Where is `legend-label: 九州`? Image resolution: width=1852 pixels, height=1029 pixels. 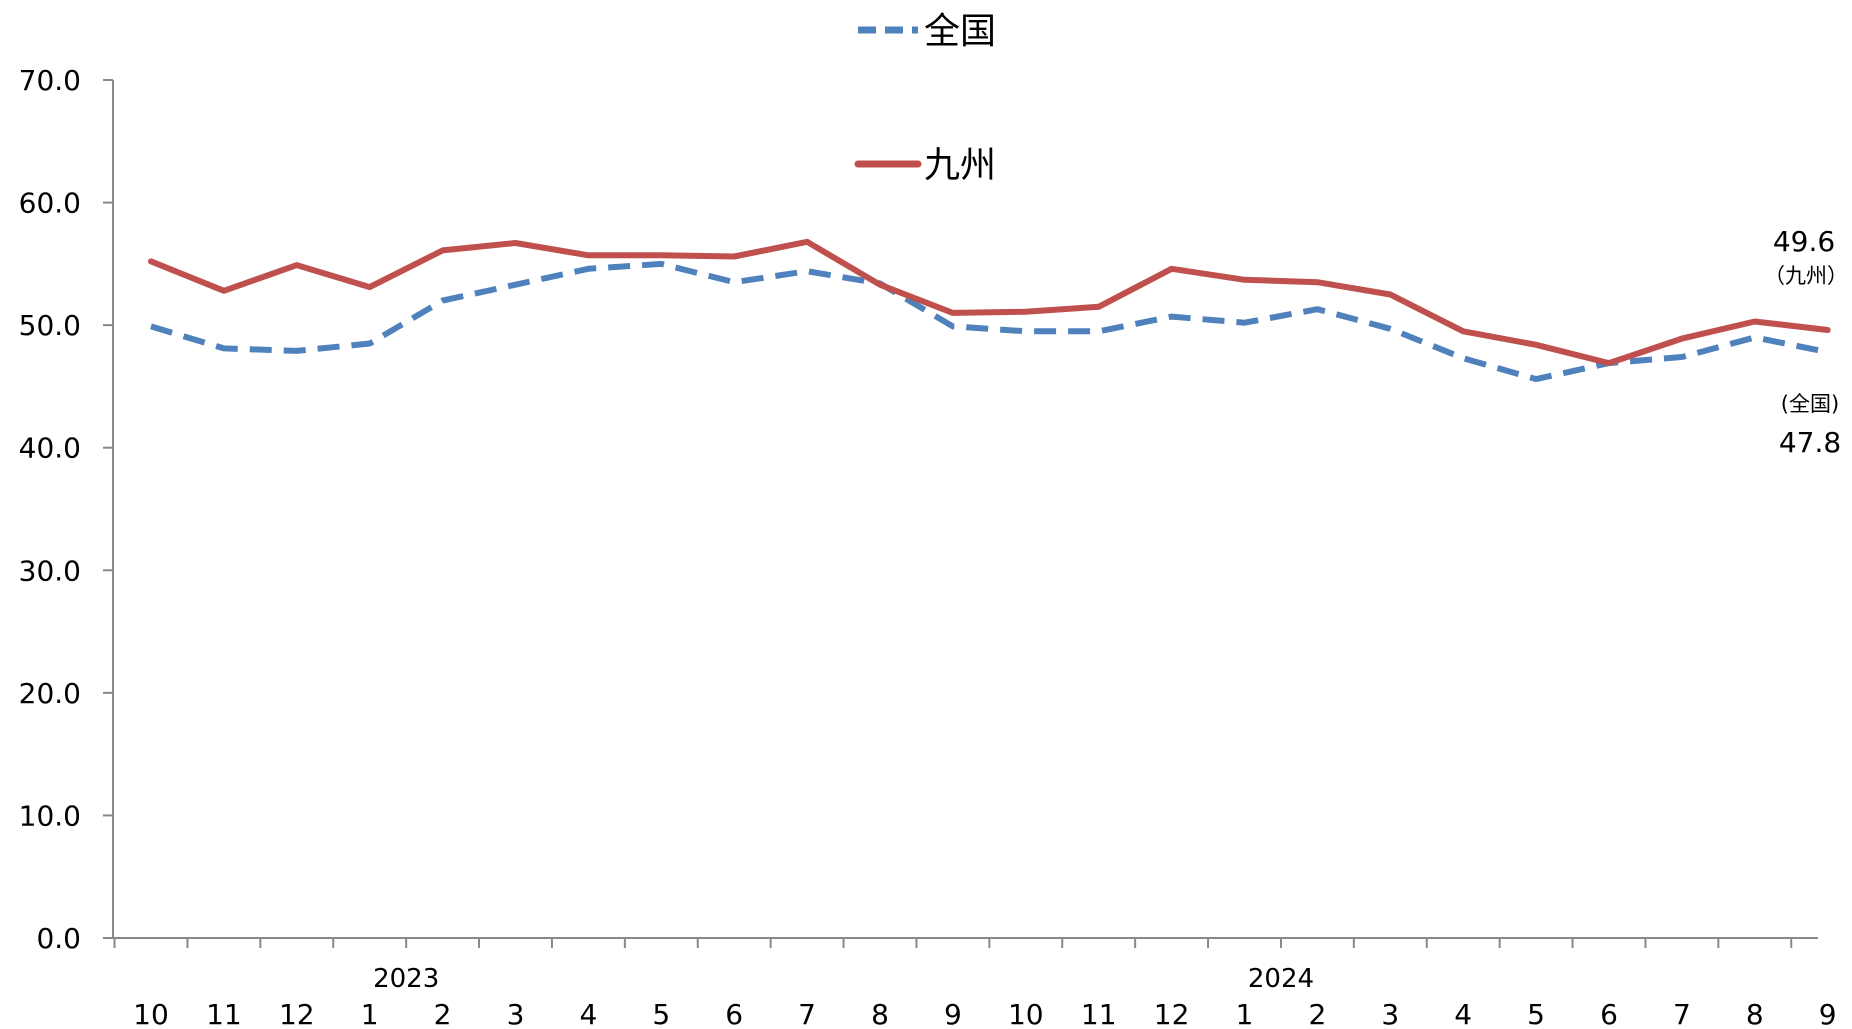 legend-label: 九州 is located at coordinates (960, 165).